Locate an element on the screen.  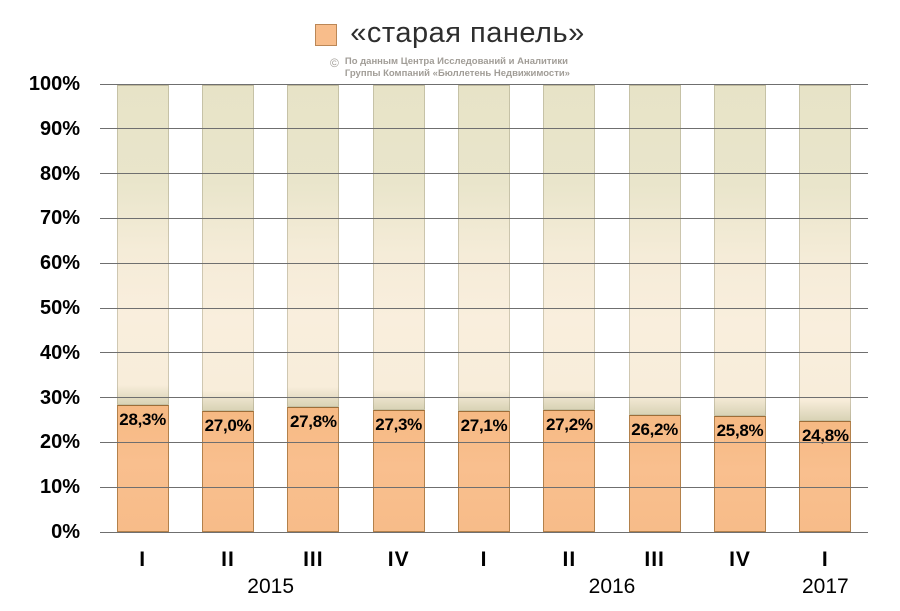
value-bar: 26,2% is located at coordinates (654, 473).